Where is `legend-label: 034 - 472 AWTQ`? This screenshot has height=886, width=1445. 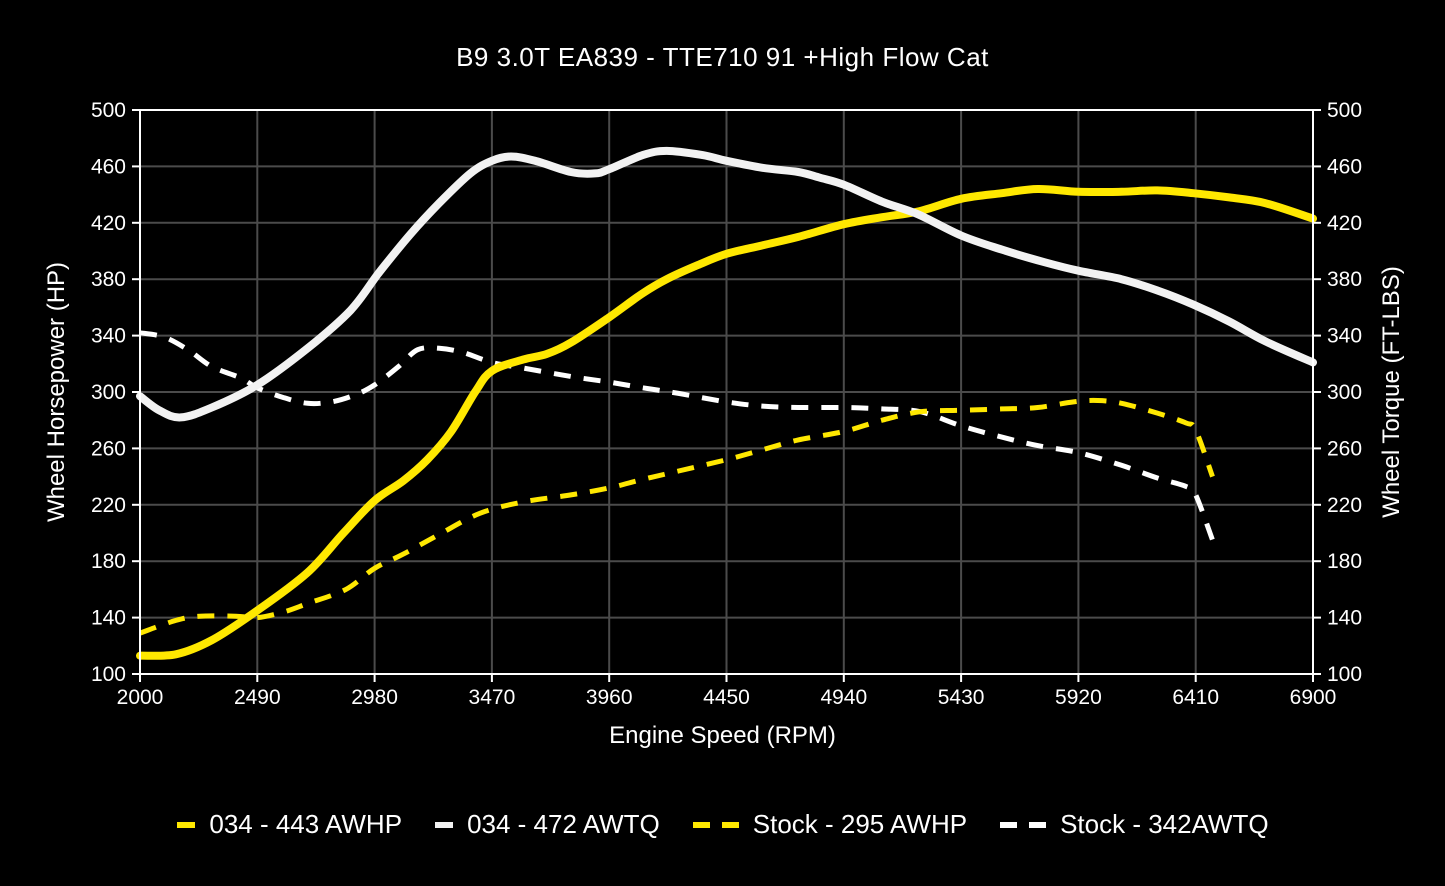
legend-label: 034 - 472 AWTQ is located at coordinates (563, 824).